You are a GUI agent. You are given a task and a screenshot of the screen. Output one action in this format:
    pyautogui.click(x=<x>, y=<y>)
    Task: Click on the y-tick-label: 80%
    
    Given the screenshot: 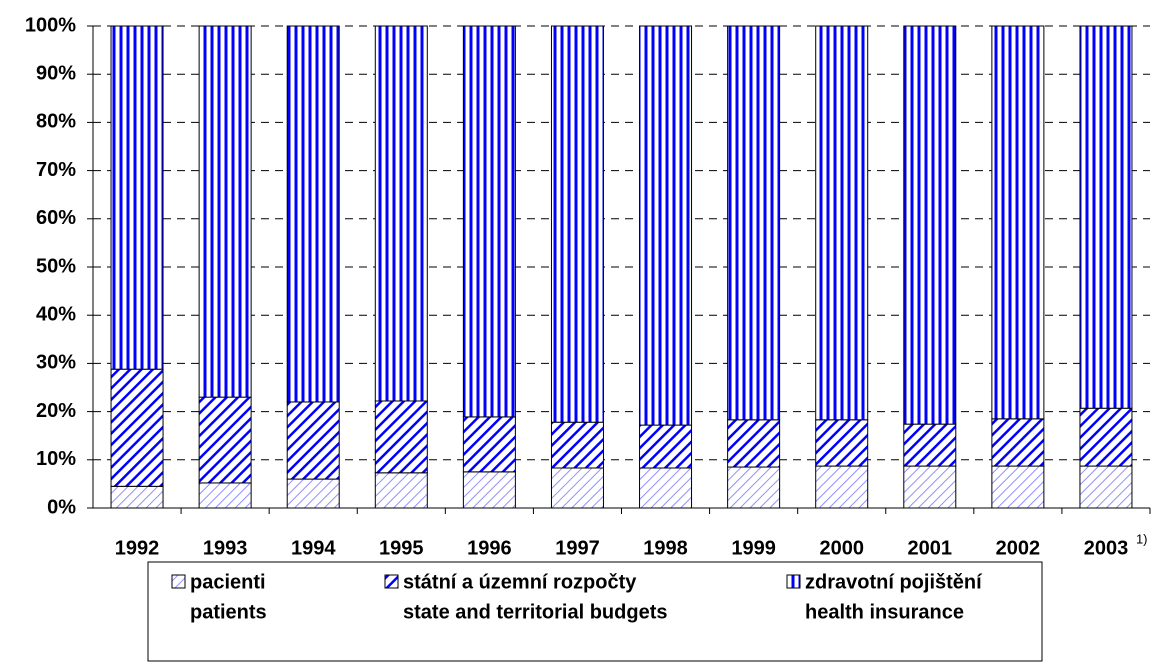 What is the action you would take?
    pyautogui.click(x=56, y=122)
    